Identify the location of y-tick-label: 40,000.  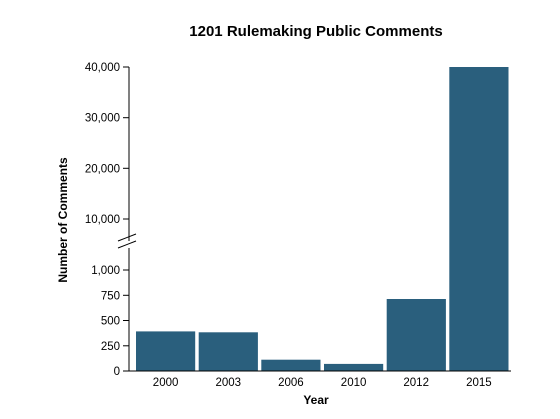
(102, 68).